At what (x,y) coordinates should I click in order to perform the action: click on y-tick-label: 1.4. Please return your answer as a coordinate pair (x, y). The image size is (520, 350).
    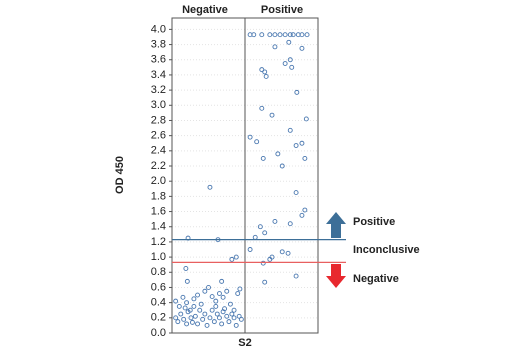
    Looking at the image, I should click on (158, 227).